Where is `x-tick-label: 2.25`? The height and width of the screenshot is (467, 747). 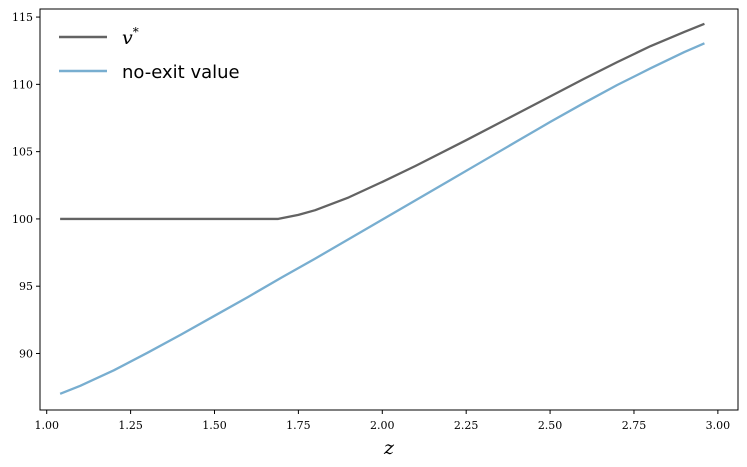 x-tick-label: 2.25 is located at coordinates (466, 425).